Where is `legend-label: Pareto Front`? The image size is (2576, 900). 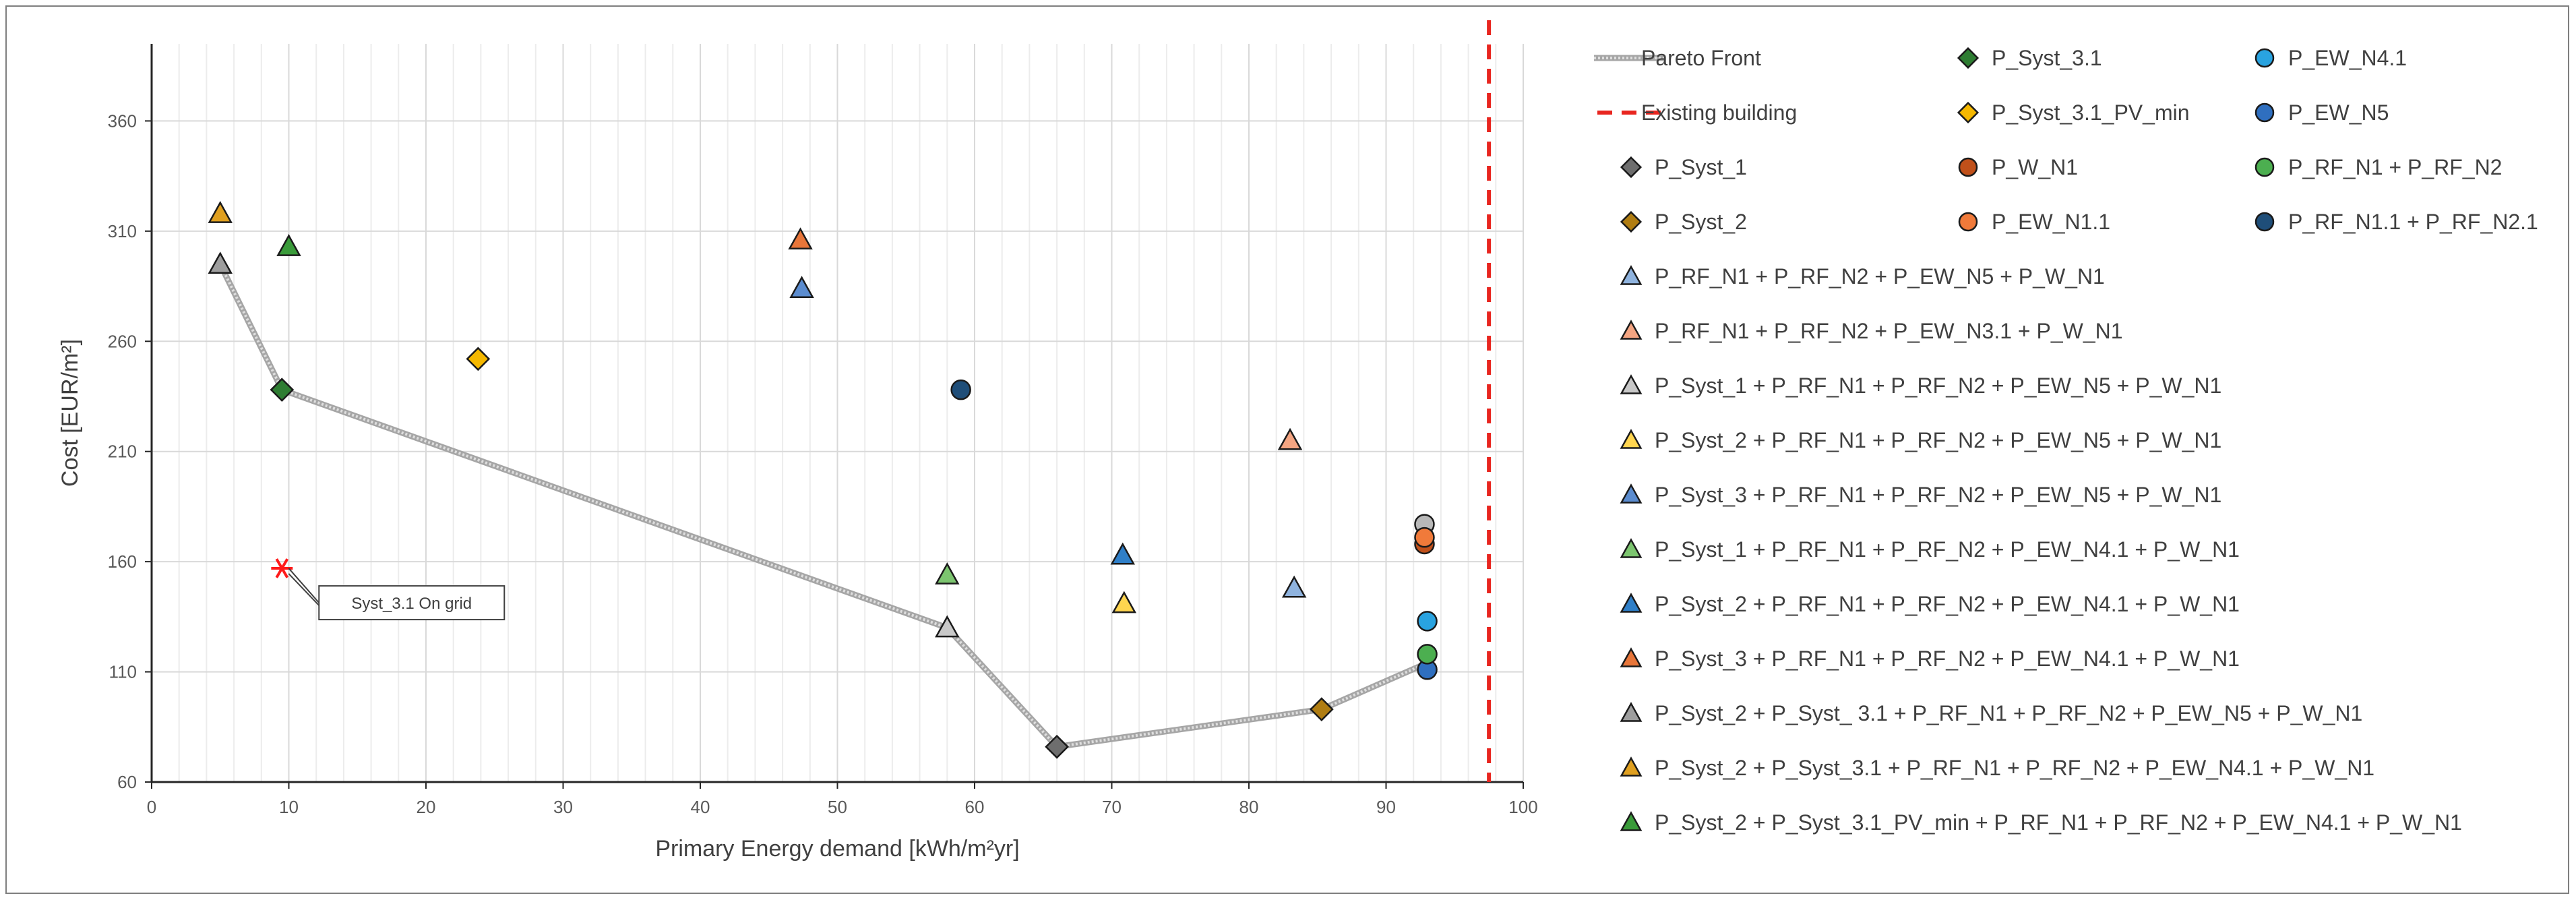 legend-label: Pareto Front is located at coordinates (1701, 57).